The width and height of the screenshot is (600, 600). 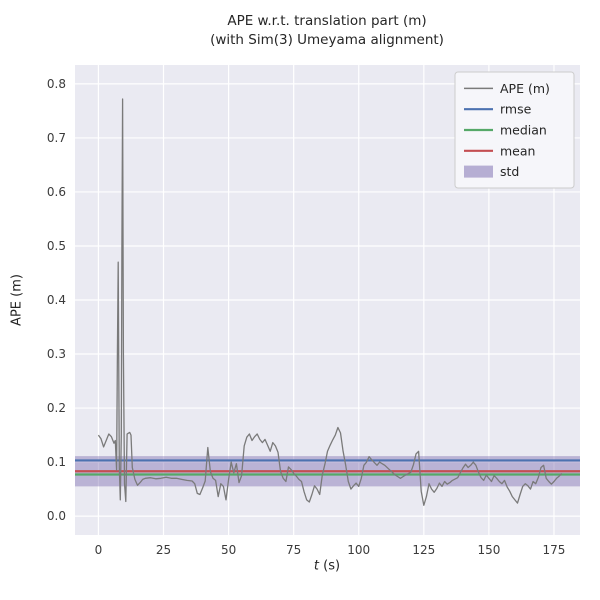 I want to click on chart-title-line2: (with Sim(3) Umeyama alignment), so click(x=327, y=40).